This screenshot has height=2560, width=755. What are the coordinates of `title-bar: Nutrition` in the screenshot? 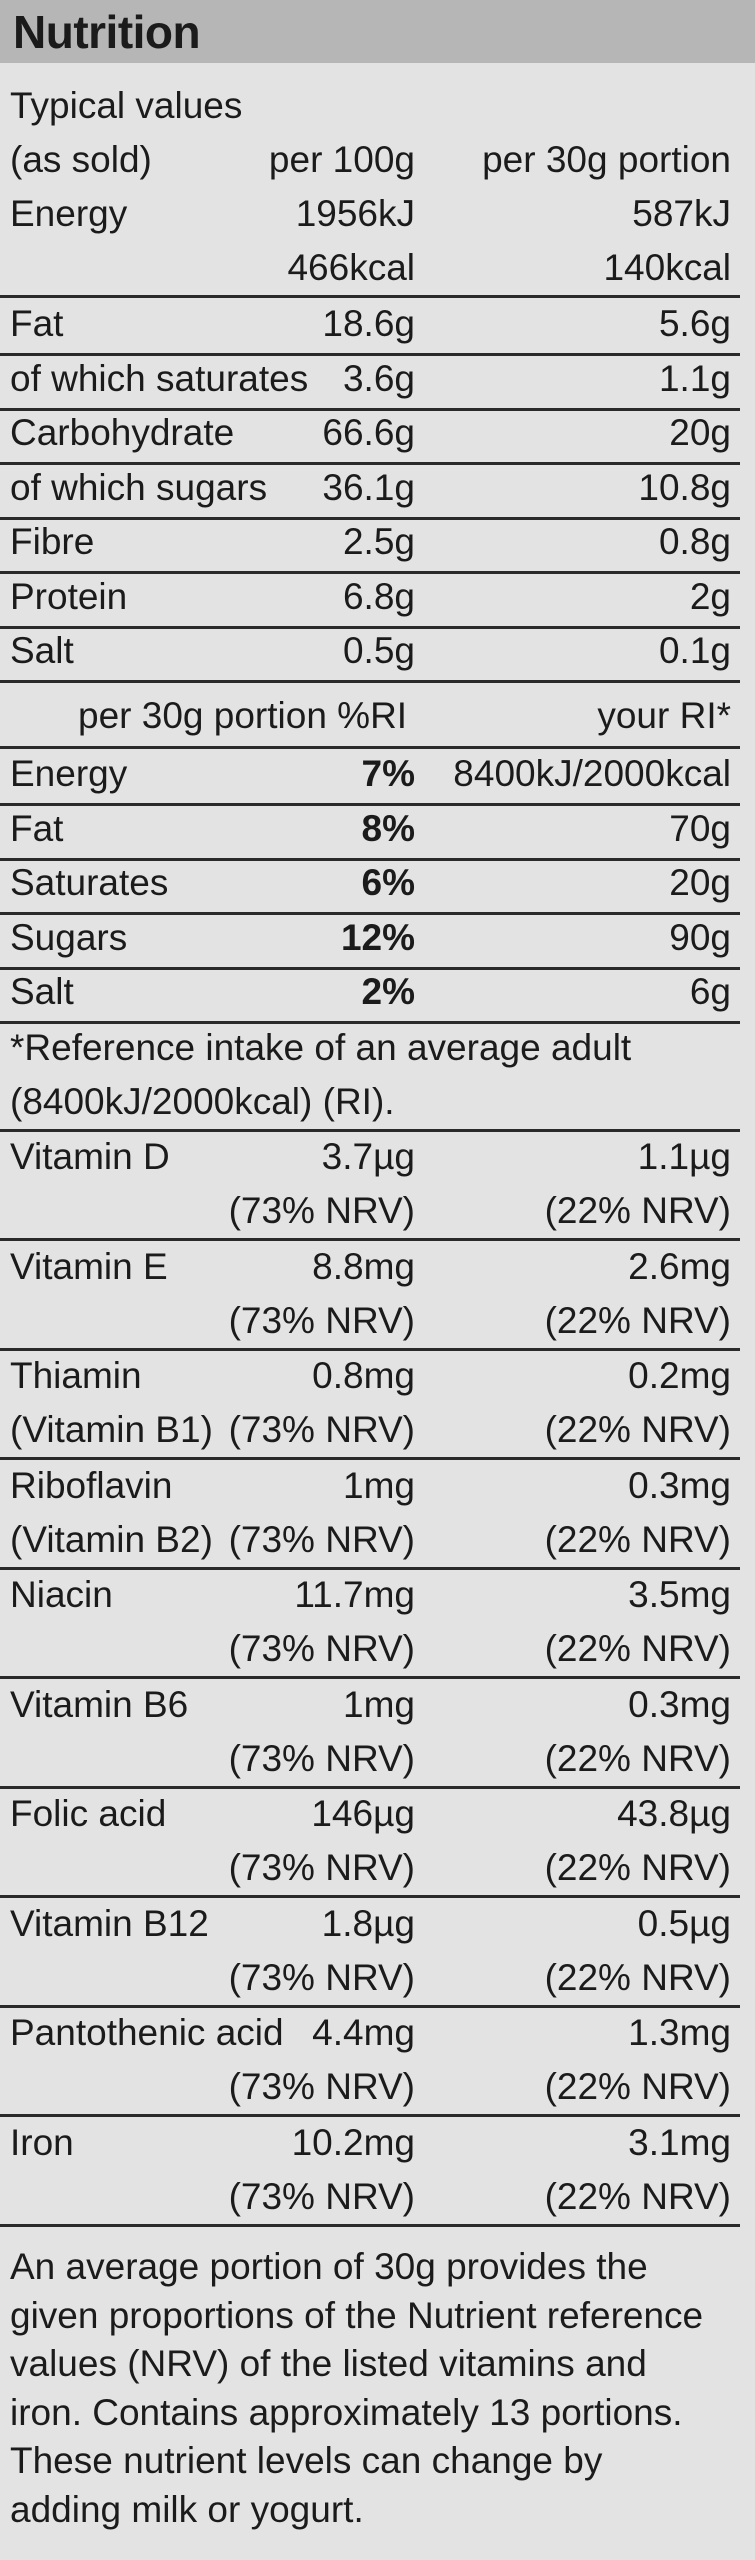 It's located at (377, 31).